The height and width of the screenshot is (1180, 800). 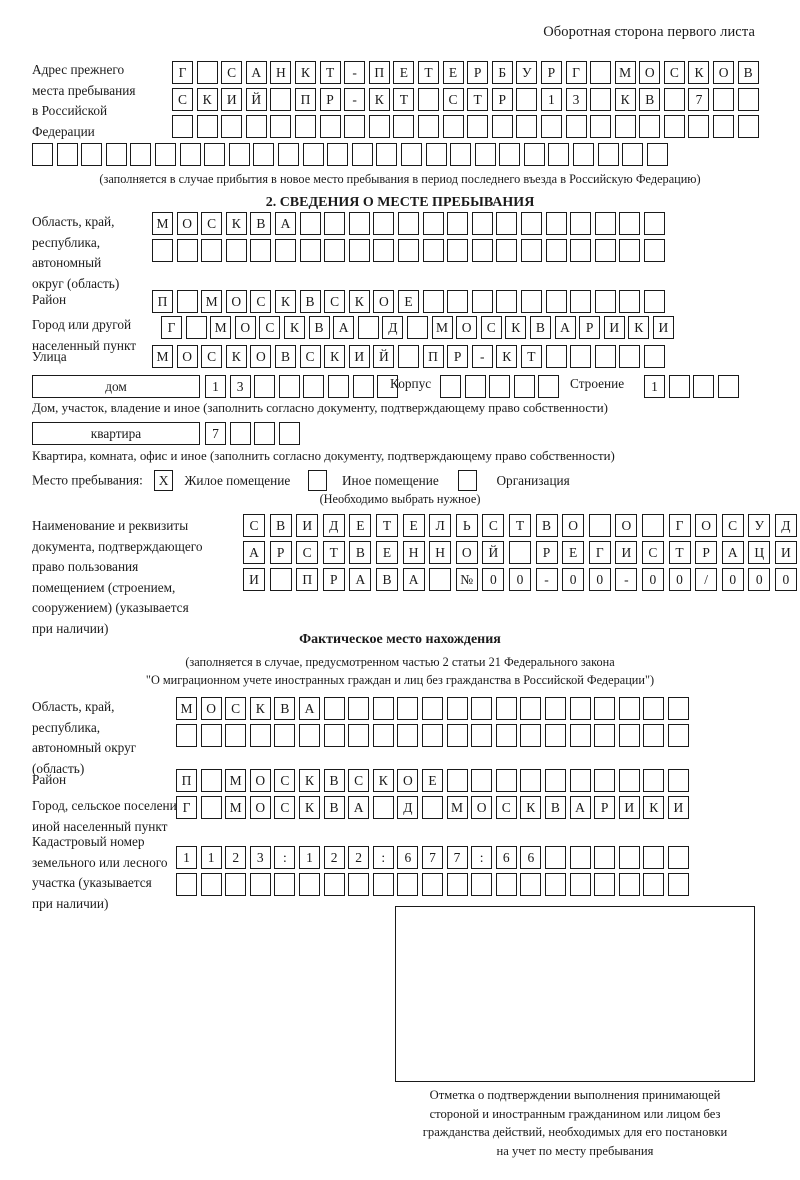 I want to click on char-cell: Ц, so click(x=759, y=552).